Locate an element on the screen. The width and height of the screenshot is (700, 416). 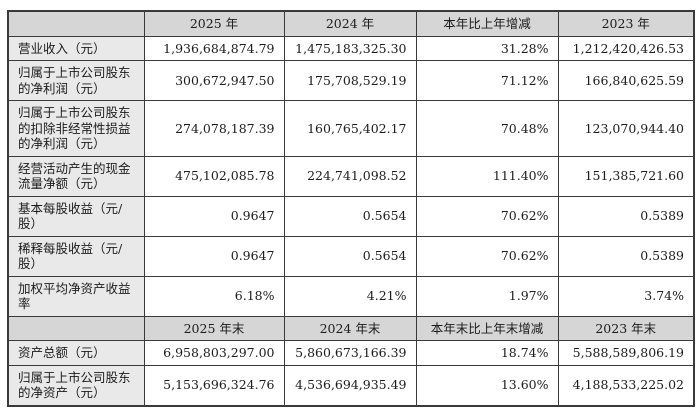
value-2025: 6,958,803,297.00 is located at coordinates (214, 353).